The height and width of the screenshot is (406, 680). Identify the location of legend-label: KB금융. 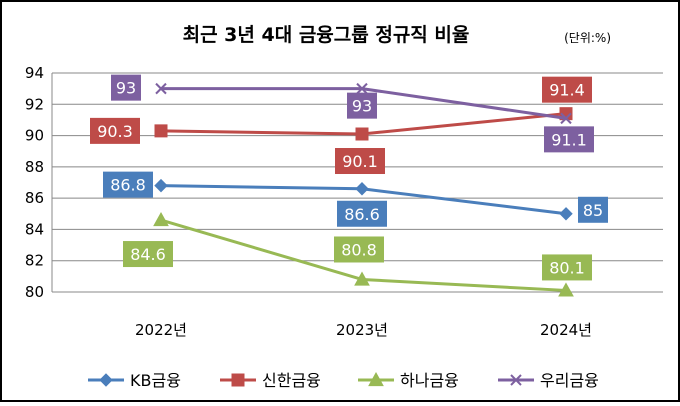
(155, 380).